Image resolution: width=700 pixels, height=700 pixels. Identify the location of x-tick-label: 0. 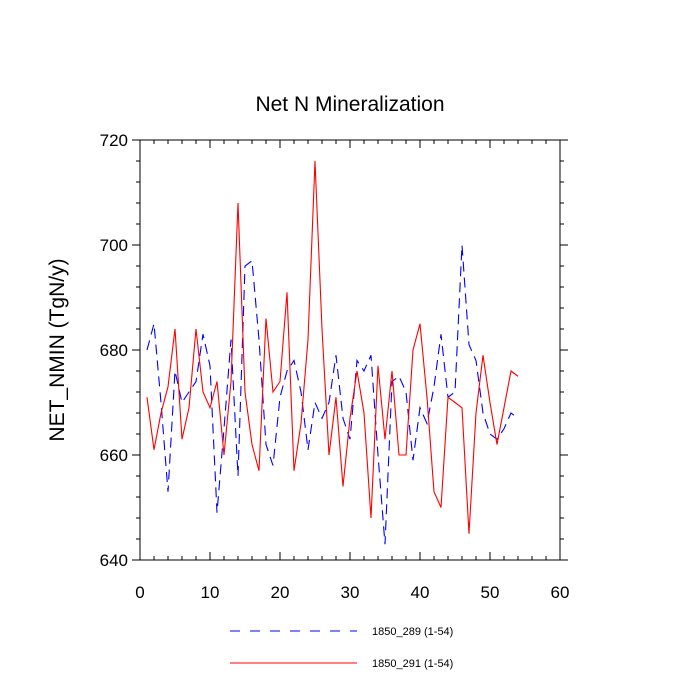
(139, 592).